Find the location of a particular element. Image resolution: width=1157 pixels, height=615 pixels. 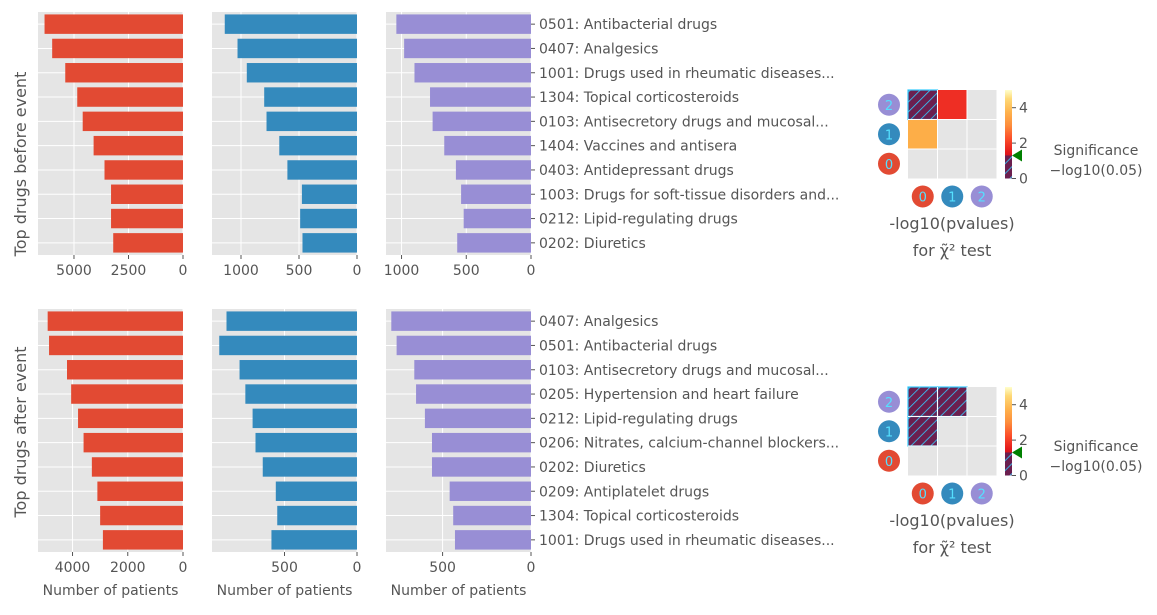

colorbar-tick-label: 4 is located at coordinates (1023, 406).